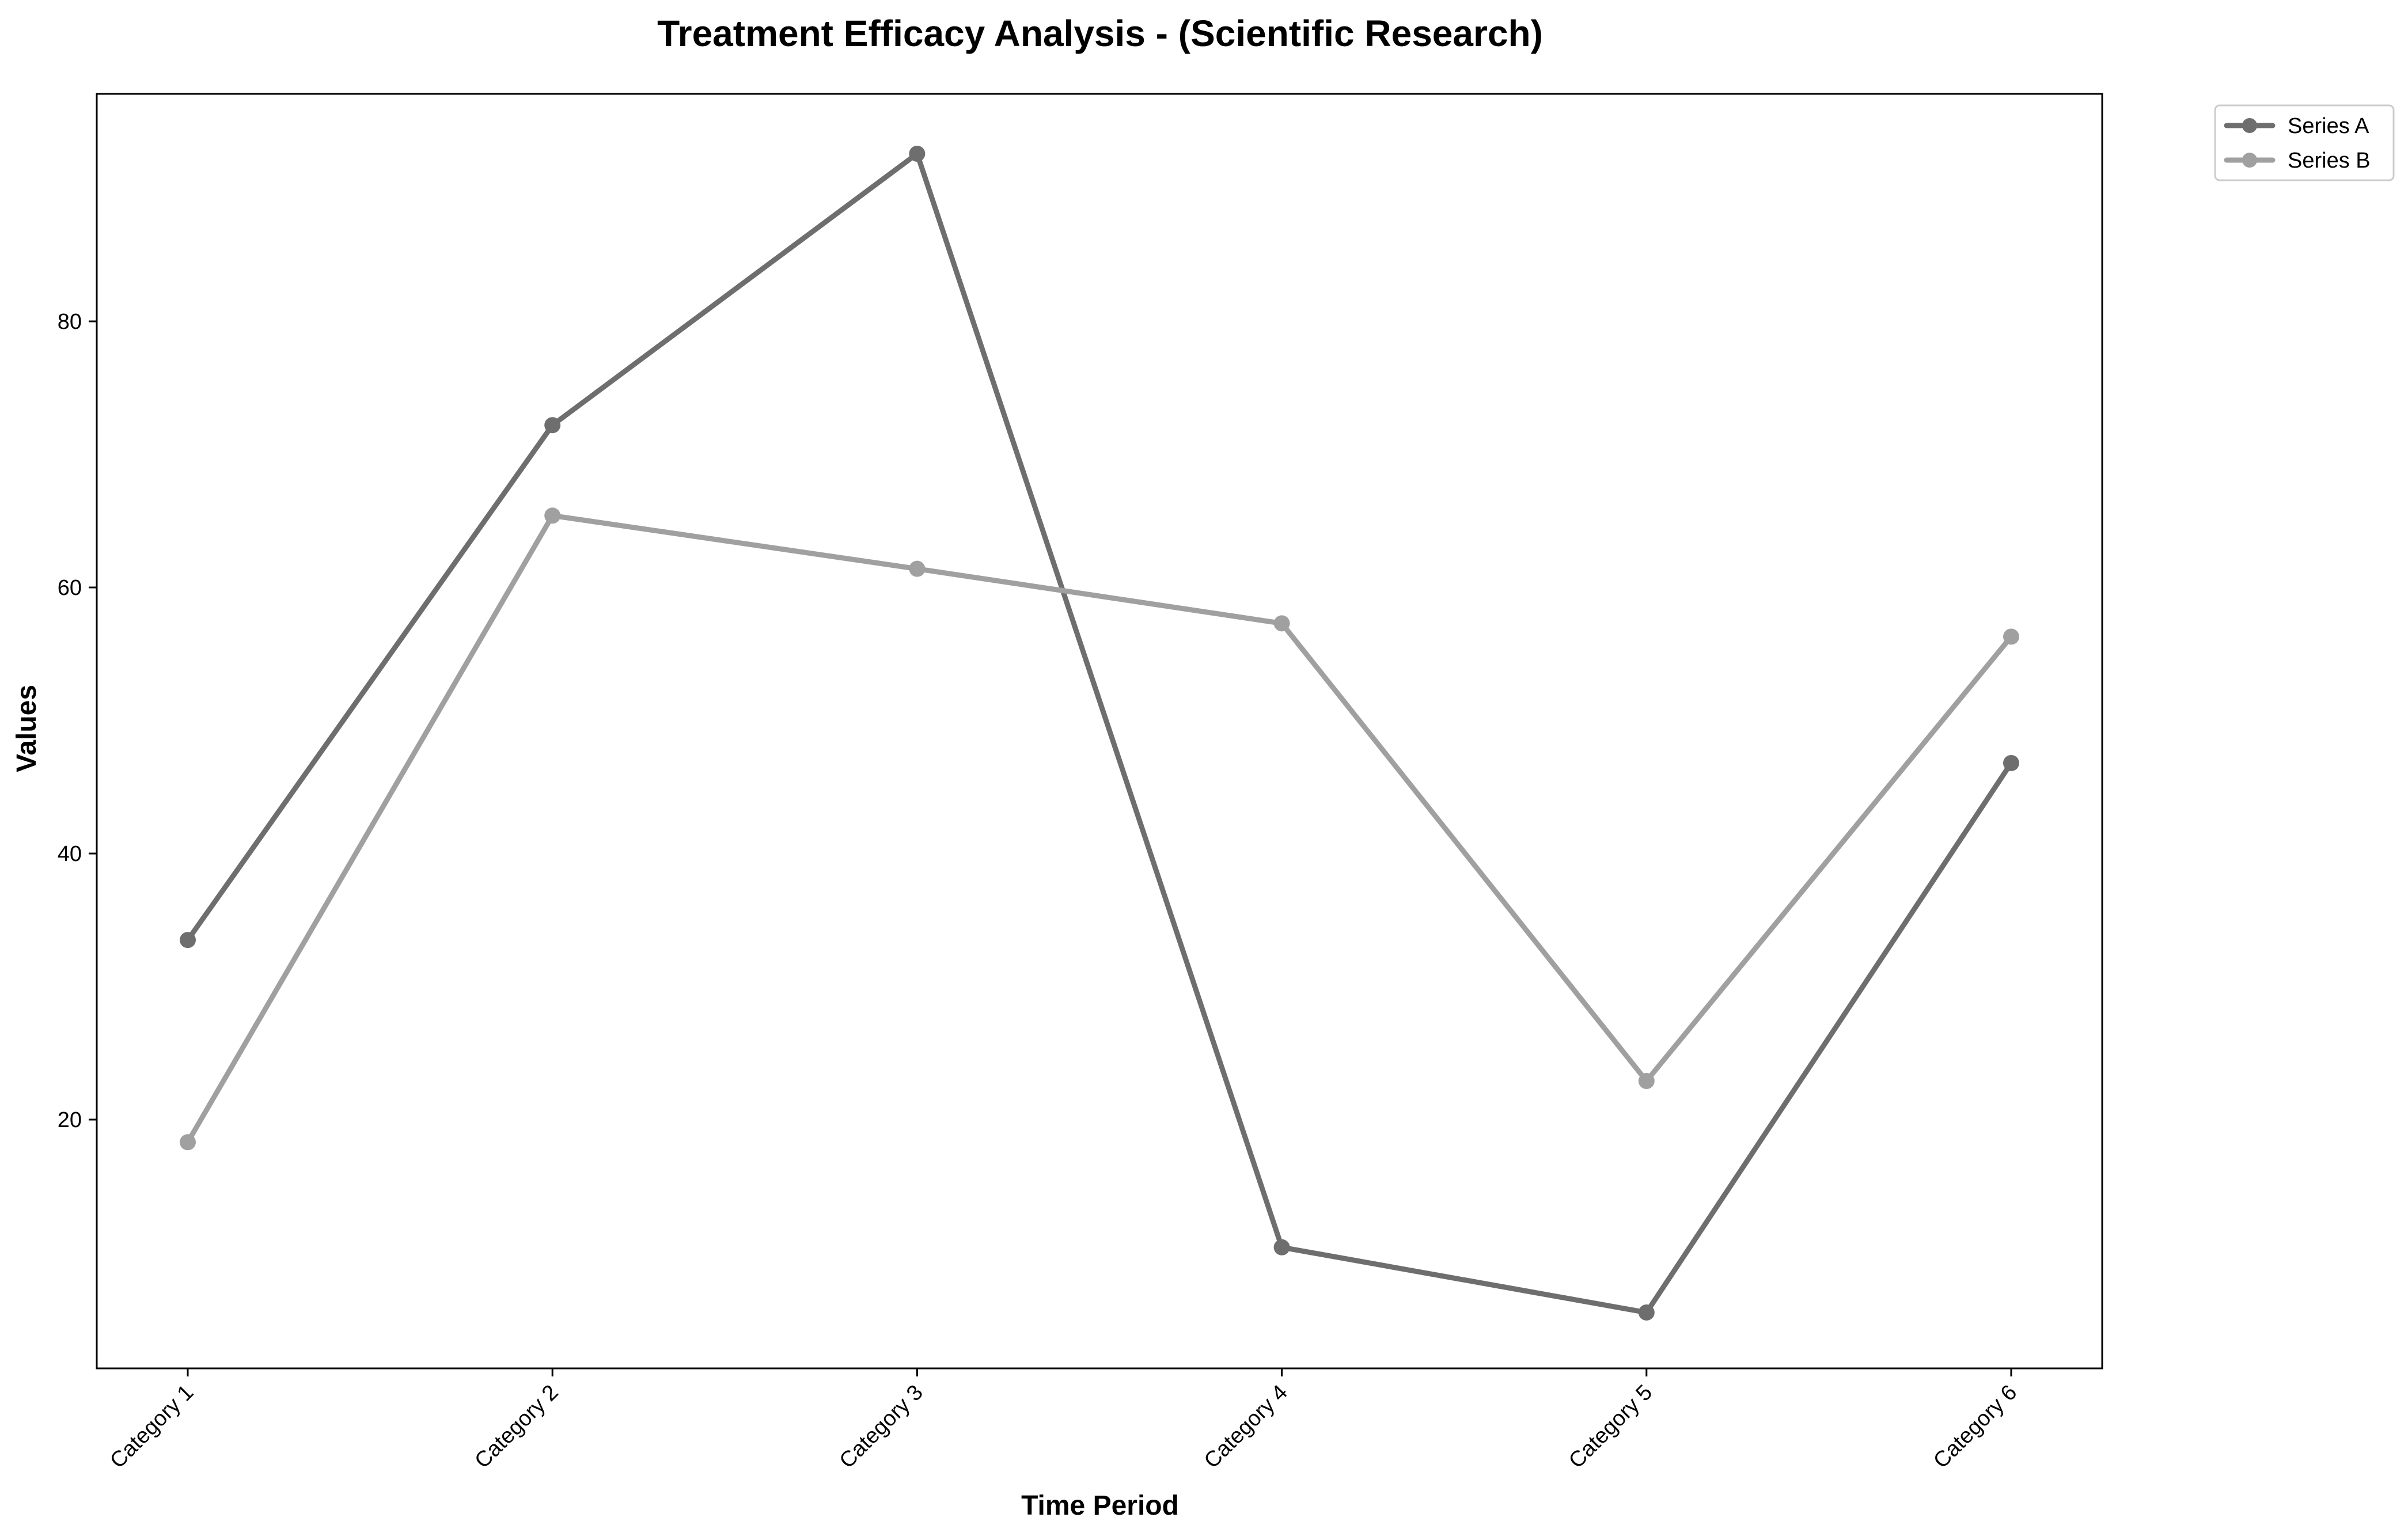 This screenshot has width=2408, height=1540. I want to click on y-tick-label: 60, so click(70, 588).